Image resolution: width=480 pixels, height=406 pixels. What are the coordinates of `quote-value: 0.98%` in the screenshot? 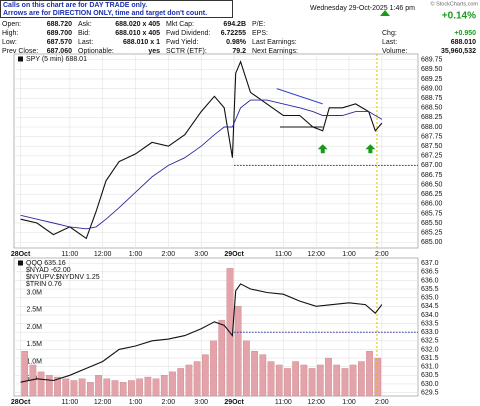 It's located at (236, 42).